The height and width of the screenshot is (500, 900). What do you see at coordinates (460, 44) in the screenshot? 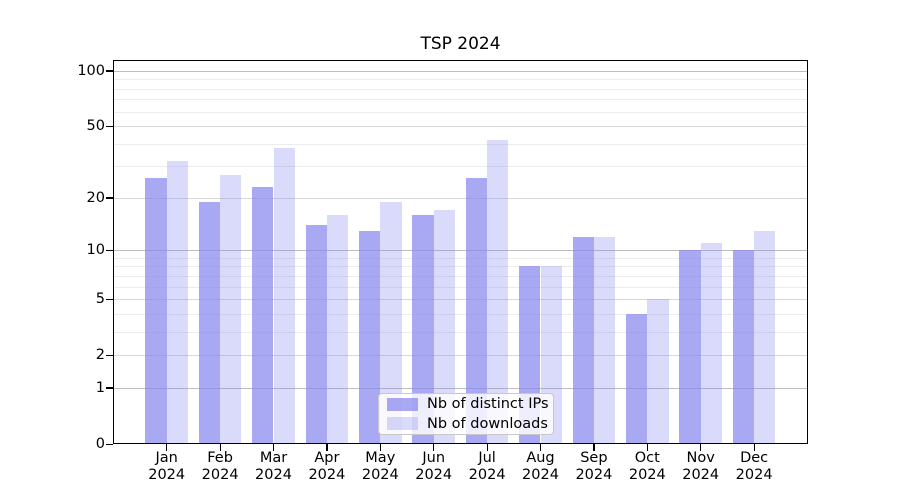
I see `chart-title: TSP 2024` at bounding box center [460, 44].